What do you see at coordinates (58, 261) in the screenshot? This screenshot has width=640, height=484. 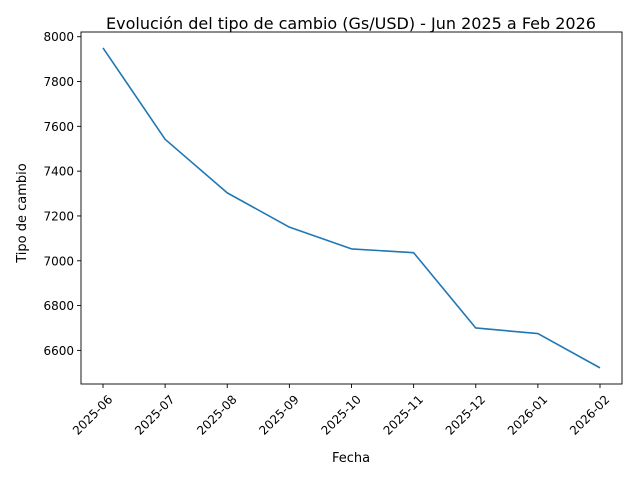 I see `y-tick-label: 7000` at bounding box center [58, 261].